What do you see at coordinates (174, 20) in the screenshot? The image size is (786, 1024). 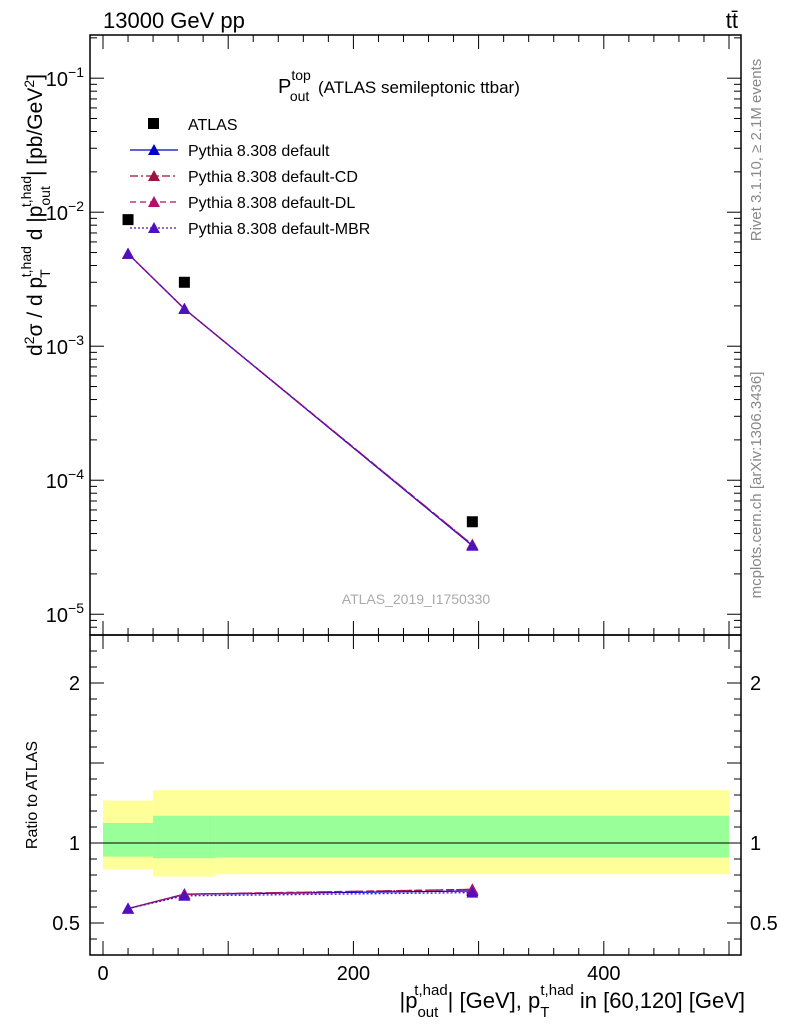 I see `energy-label: 13000 GeV pp` at bounding box center [174, 20].